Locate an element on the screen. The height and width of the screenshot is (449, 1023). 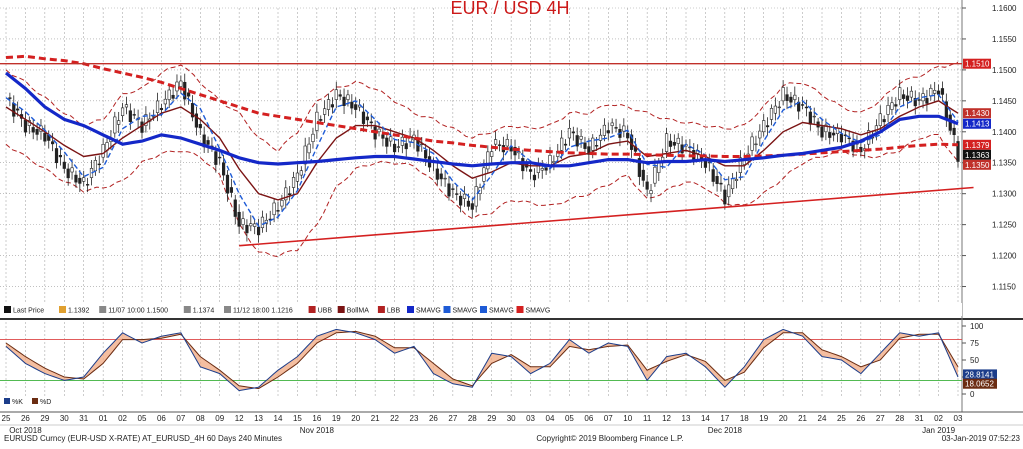
day-tick-label: 20 is located at coordinates (355, 418).